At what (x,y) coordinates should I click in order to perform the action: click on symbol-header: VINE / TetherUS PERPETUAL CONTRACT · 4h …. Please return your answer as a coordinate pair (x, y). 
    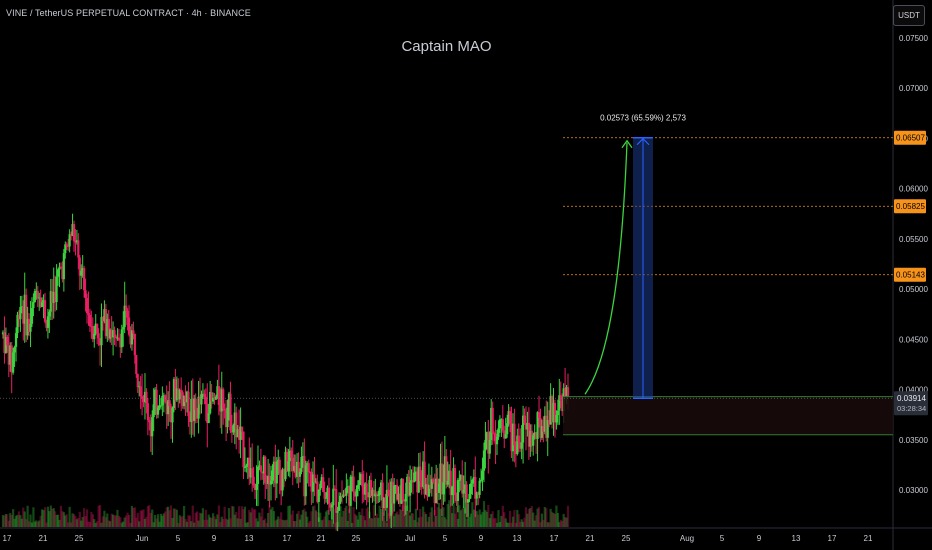
    Looking at the image, I should click on (128, 13).